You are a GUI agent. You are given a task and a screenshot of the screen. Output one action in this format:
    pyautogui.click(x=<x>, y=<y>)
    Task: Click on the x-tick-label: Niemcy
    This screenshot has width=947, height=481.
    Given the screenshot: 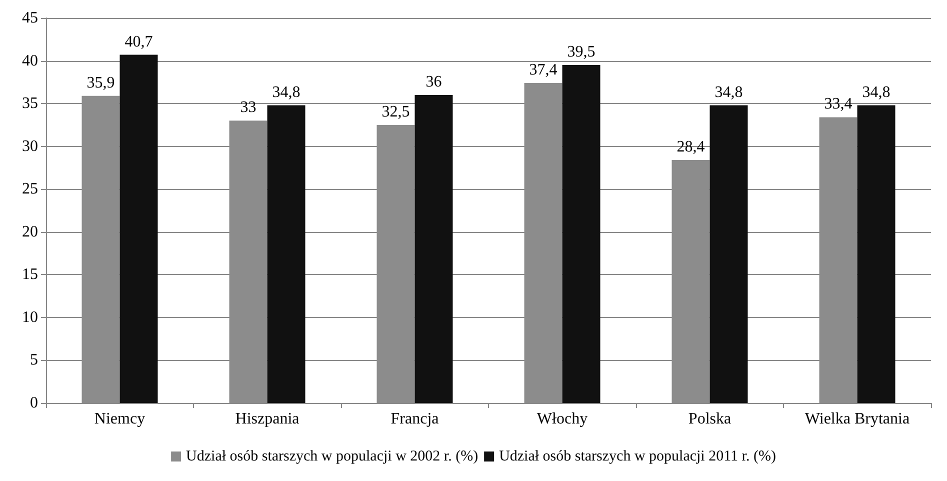 What is the action you would take?
    pyautogui.click(x=120, y=419)
    